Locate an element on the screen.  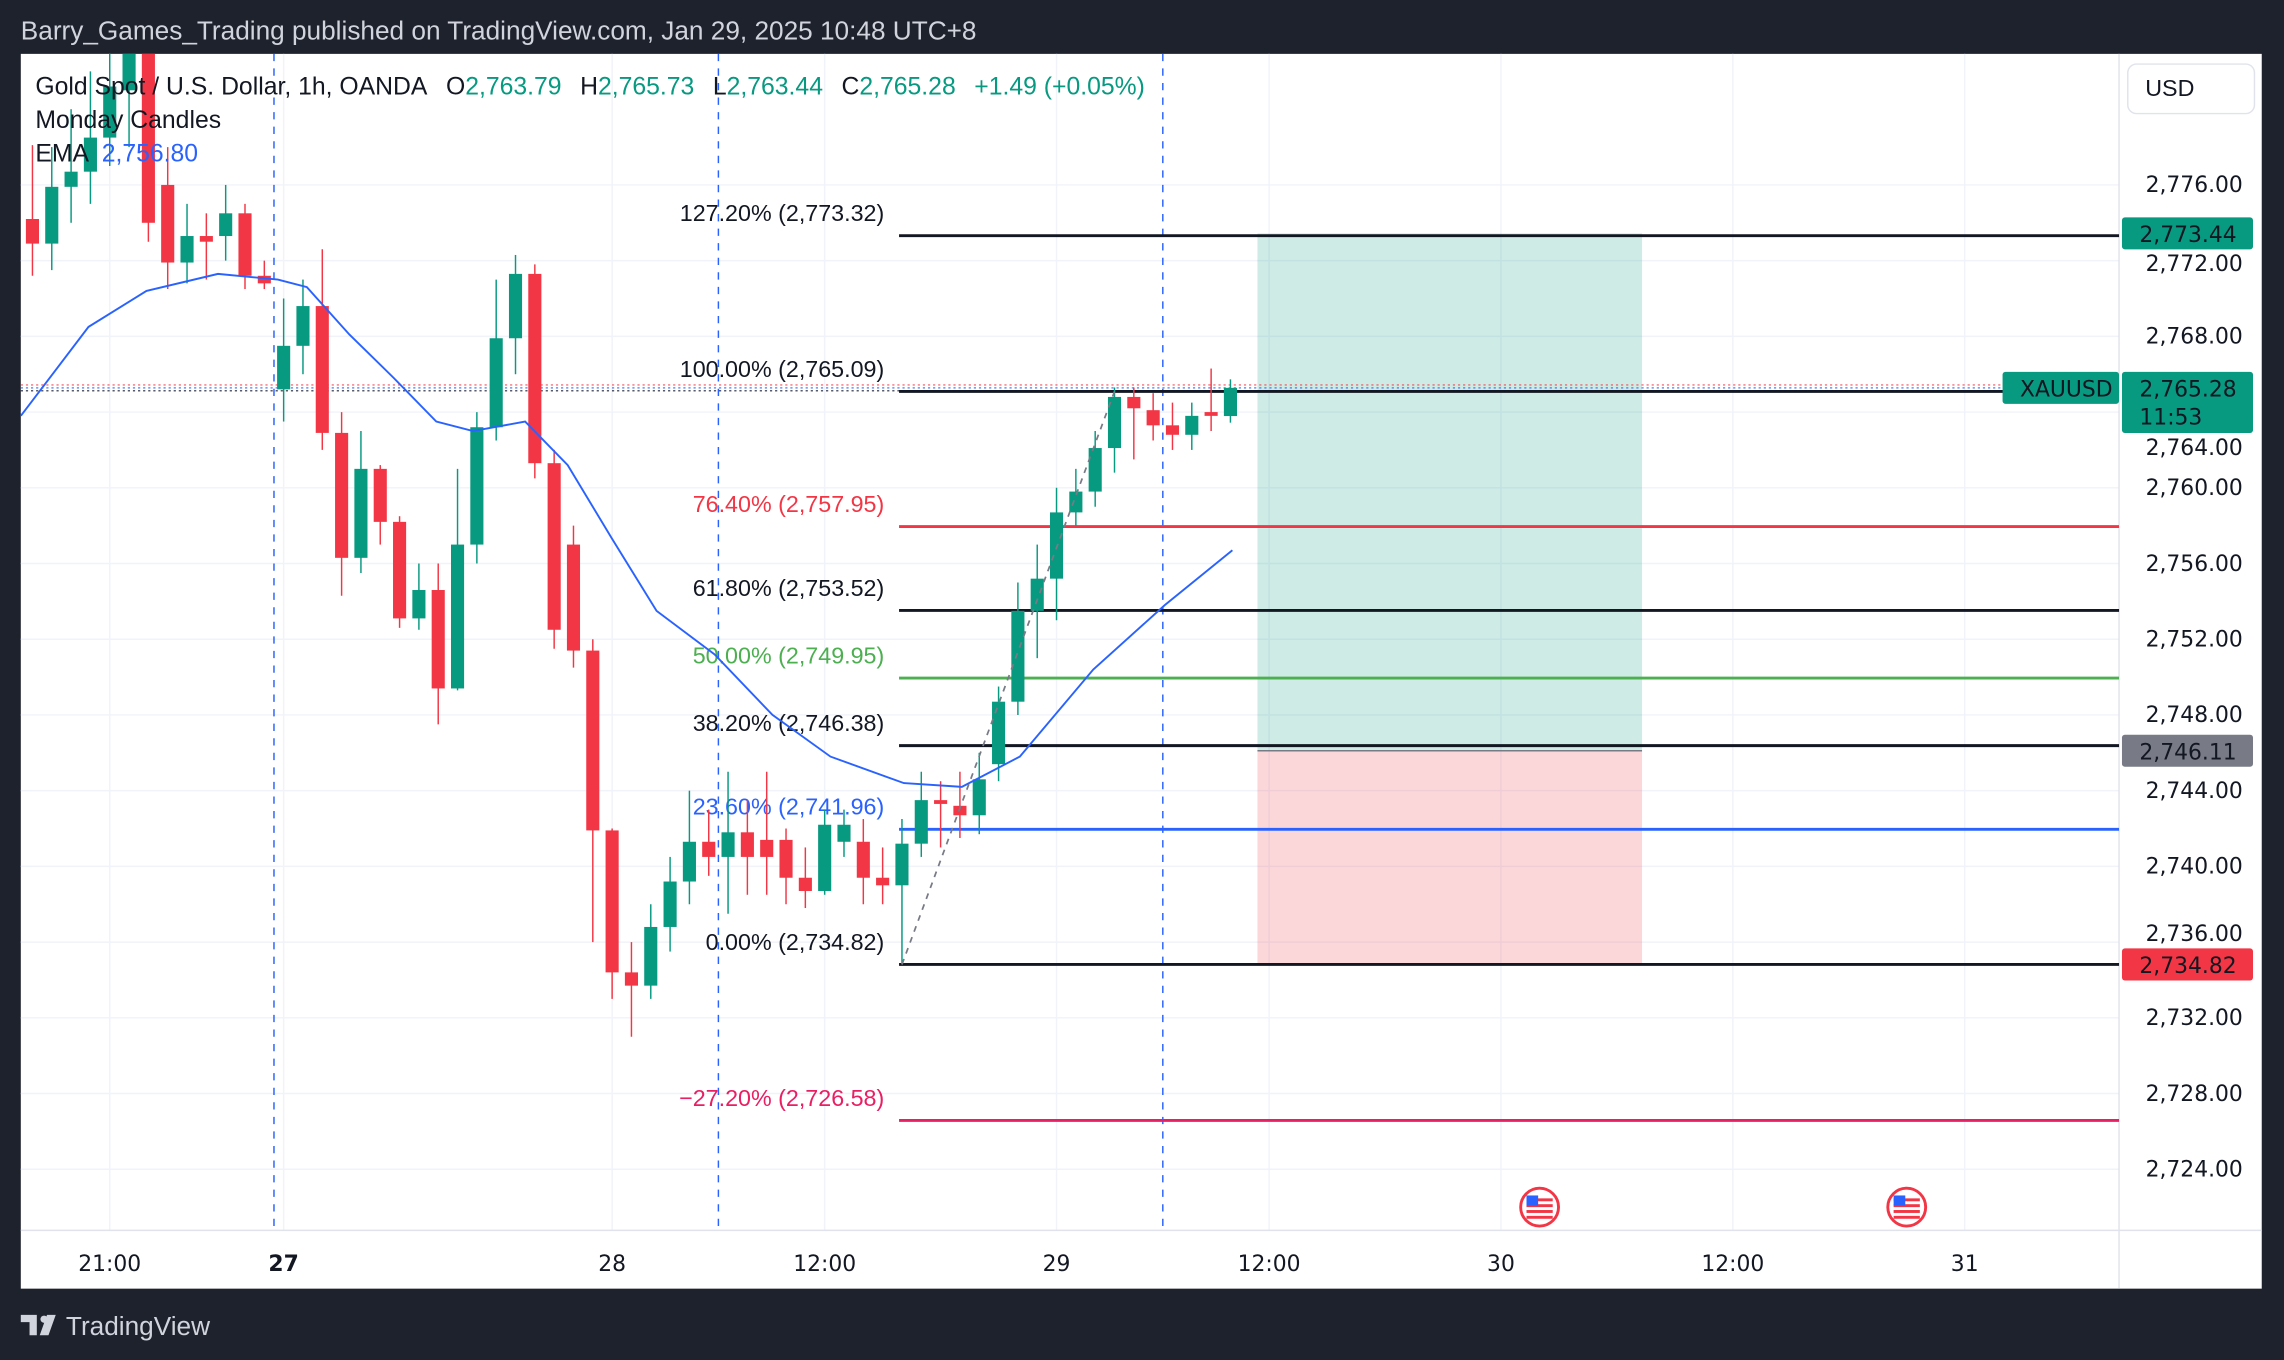
long-position-tool is located at coordinates (1450, 599).